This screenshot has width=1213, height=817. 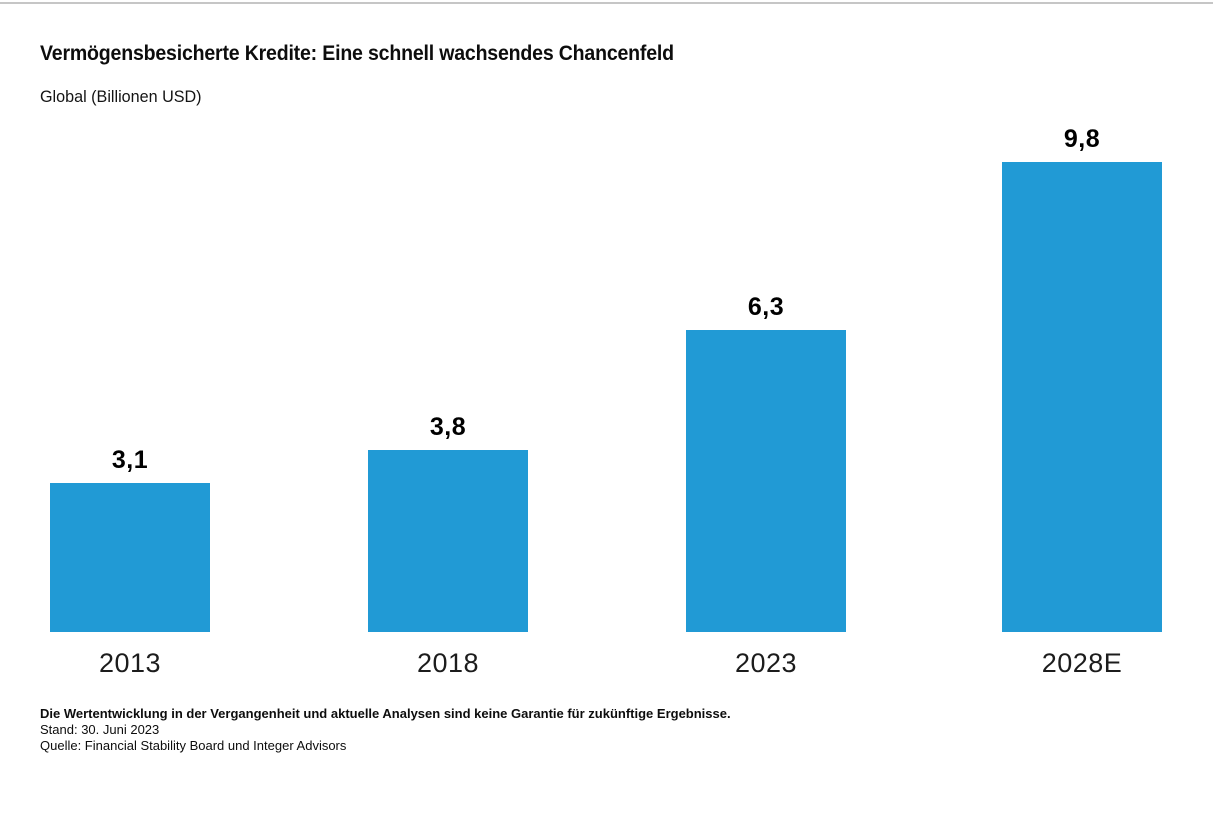 I want to click on bar-value-label: 6,3, so click(x=766, y=306).